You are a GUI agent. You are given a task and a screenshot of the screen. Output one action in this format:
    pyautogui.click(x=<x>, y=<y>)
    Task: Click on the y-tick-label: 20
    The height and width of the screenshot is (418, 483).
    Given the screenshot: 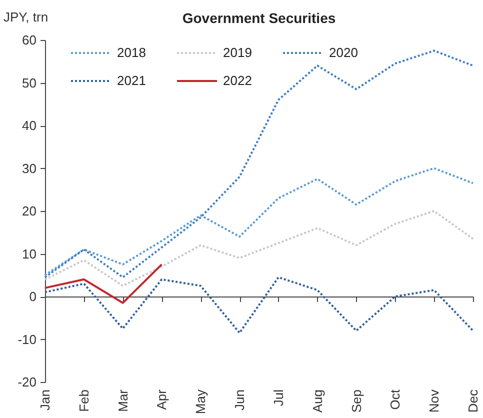 What is the action you would take?
    pyautogui.click(x=29, y=211)
    